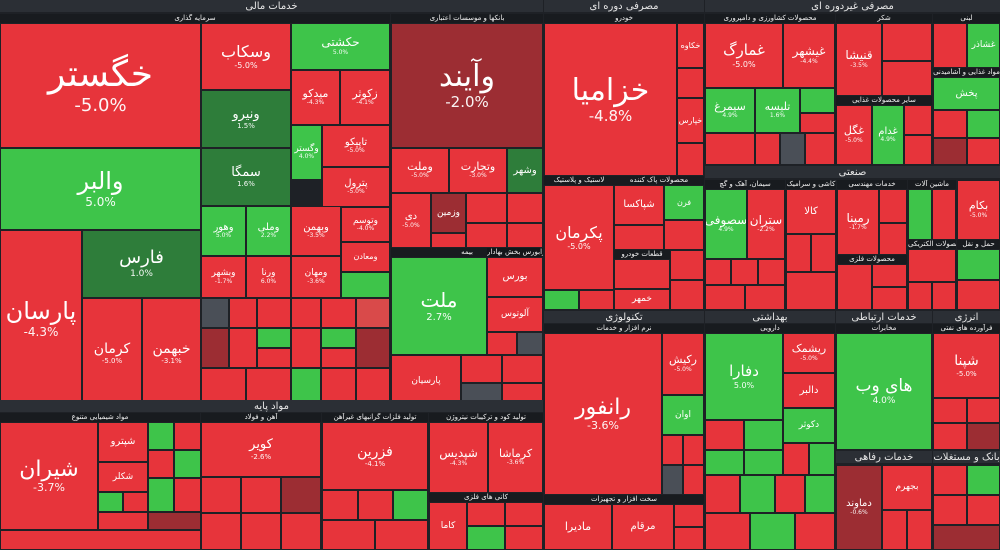 The height and width of the screenshot is (550, 1000). What do you see at coordinates (978, 210) in the screenshot?
I see `treemap-tile: بکام -5.0%` at bounding box center [978, 210].